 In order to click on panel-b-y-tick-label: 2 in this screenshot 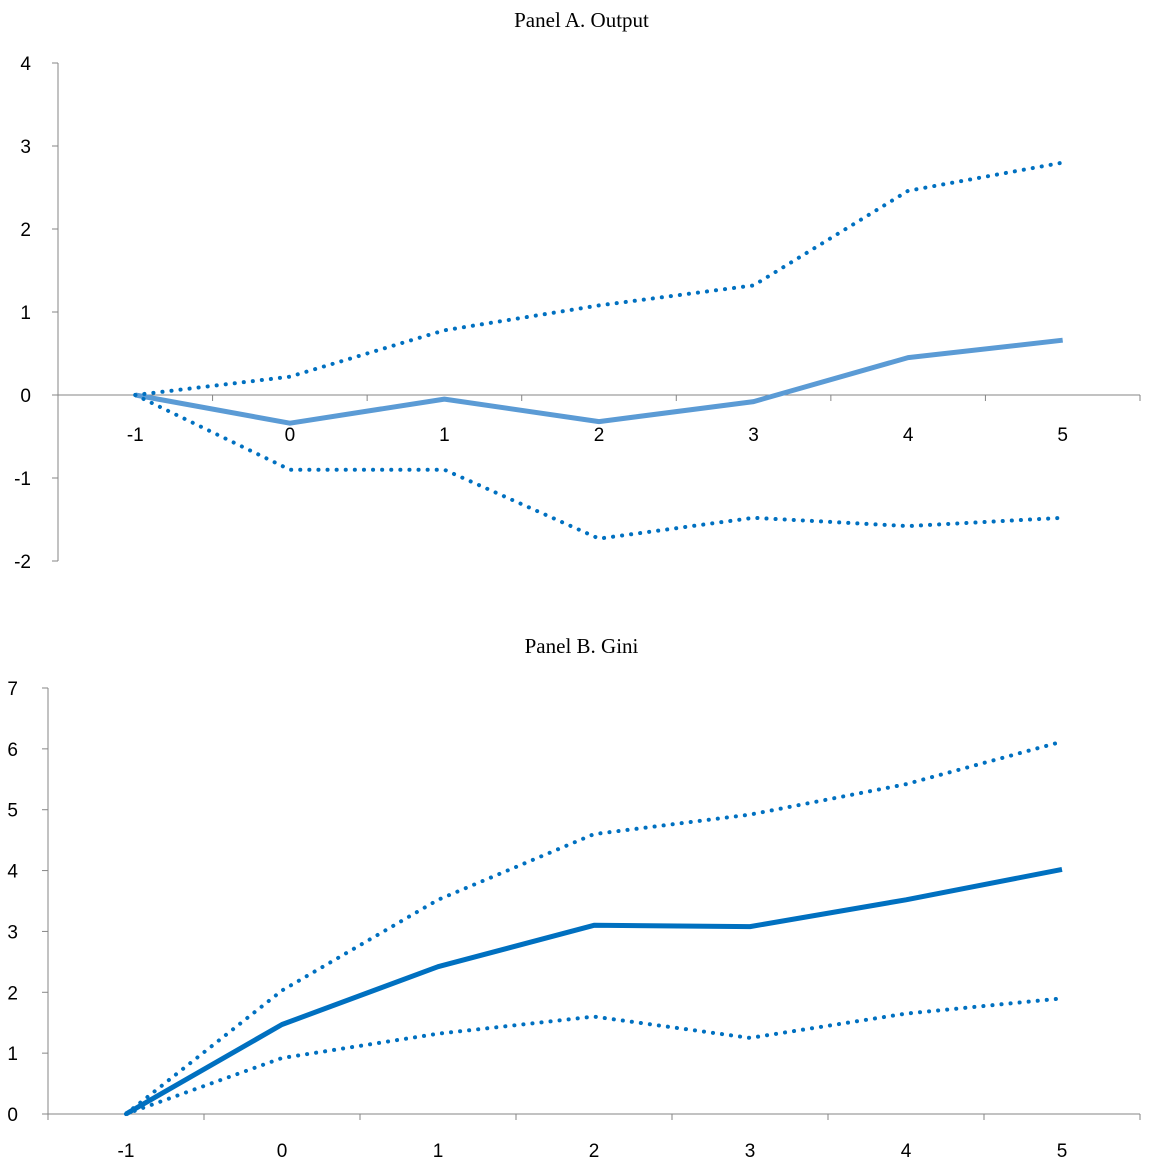, I will do `click(12, 993)`.